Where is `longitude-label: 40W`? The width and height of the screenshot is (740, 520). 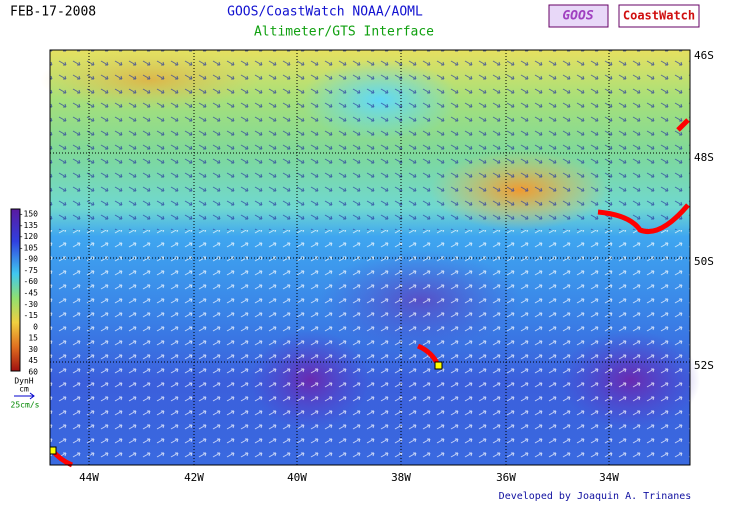 longitude-label: 40W is located at coordinates (297, 477).